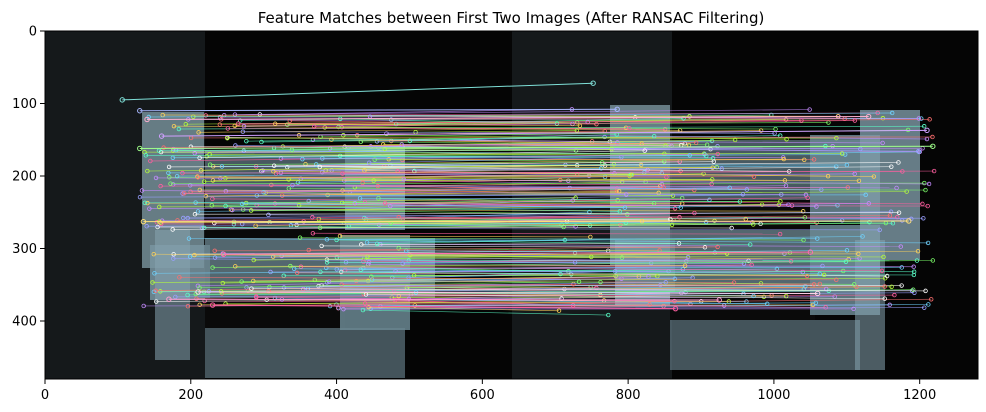  I want to click on y-tick-label: 0, so click(33, 32).